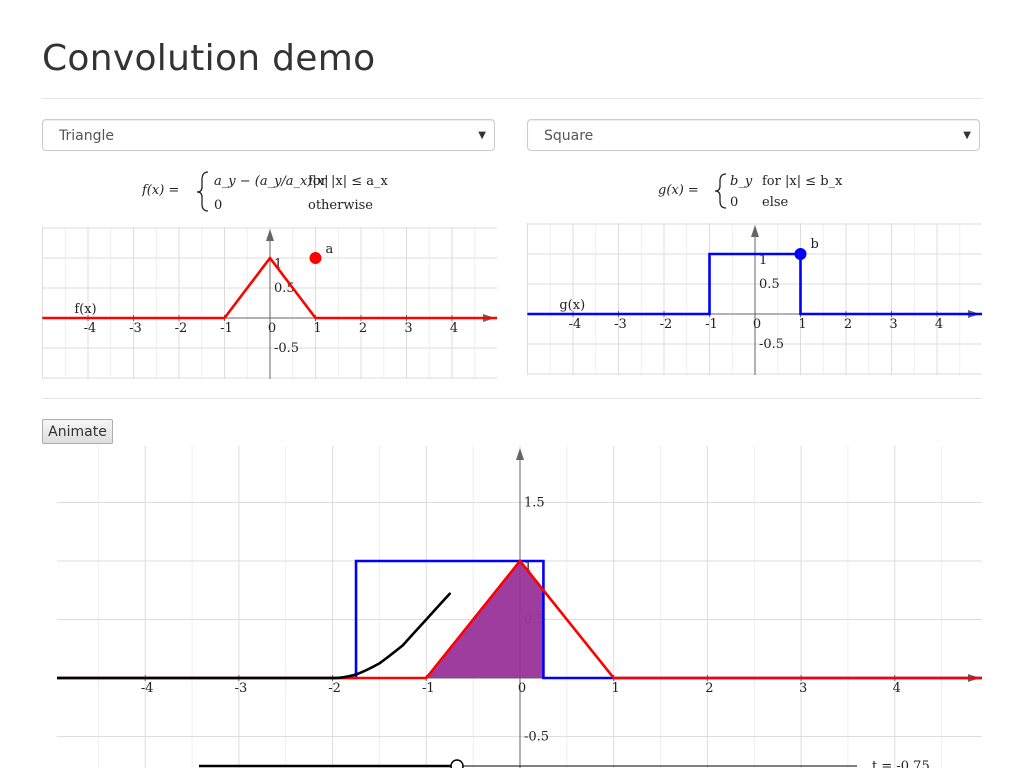 The height and width of the screenshot is (768, 1025). What do you see at coordinates (901, 763) in the screenshot?
I see `time-value-label: t = -0.75` at bounding box center [901, 763].